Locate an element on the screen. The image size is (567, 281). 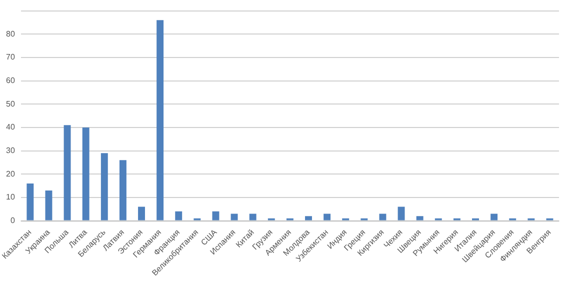
y-tick-label: 80 is located at coordinates (11, 33).